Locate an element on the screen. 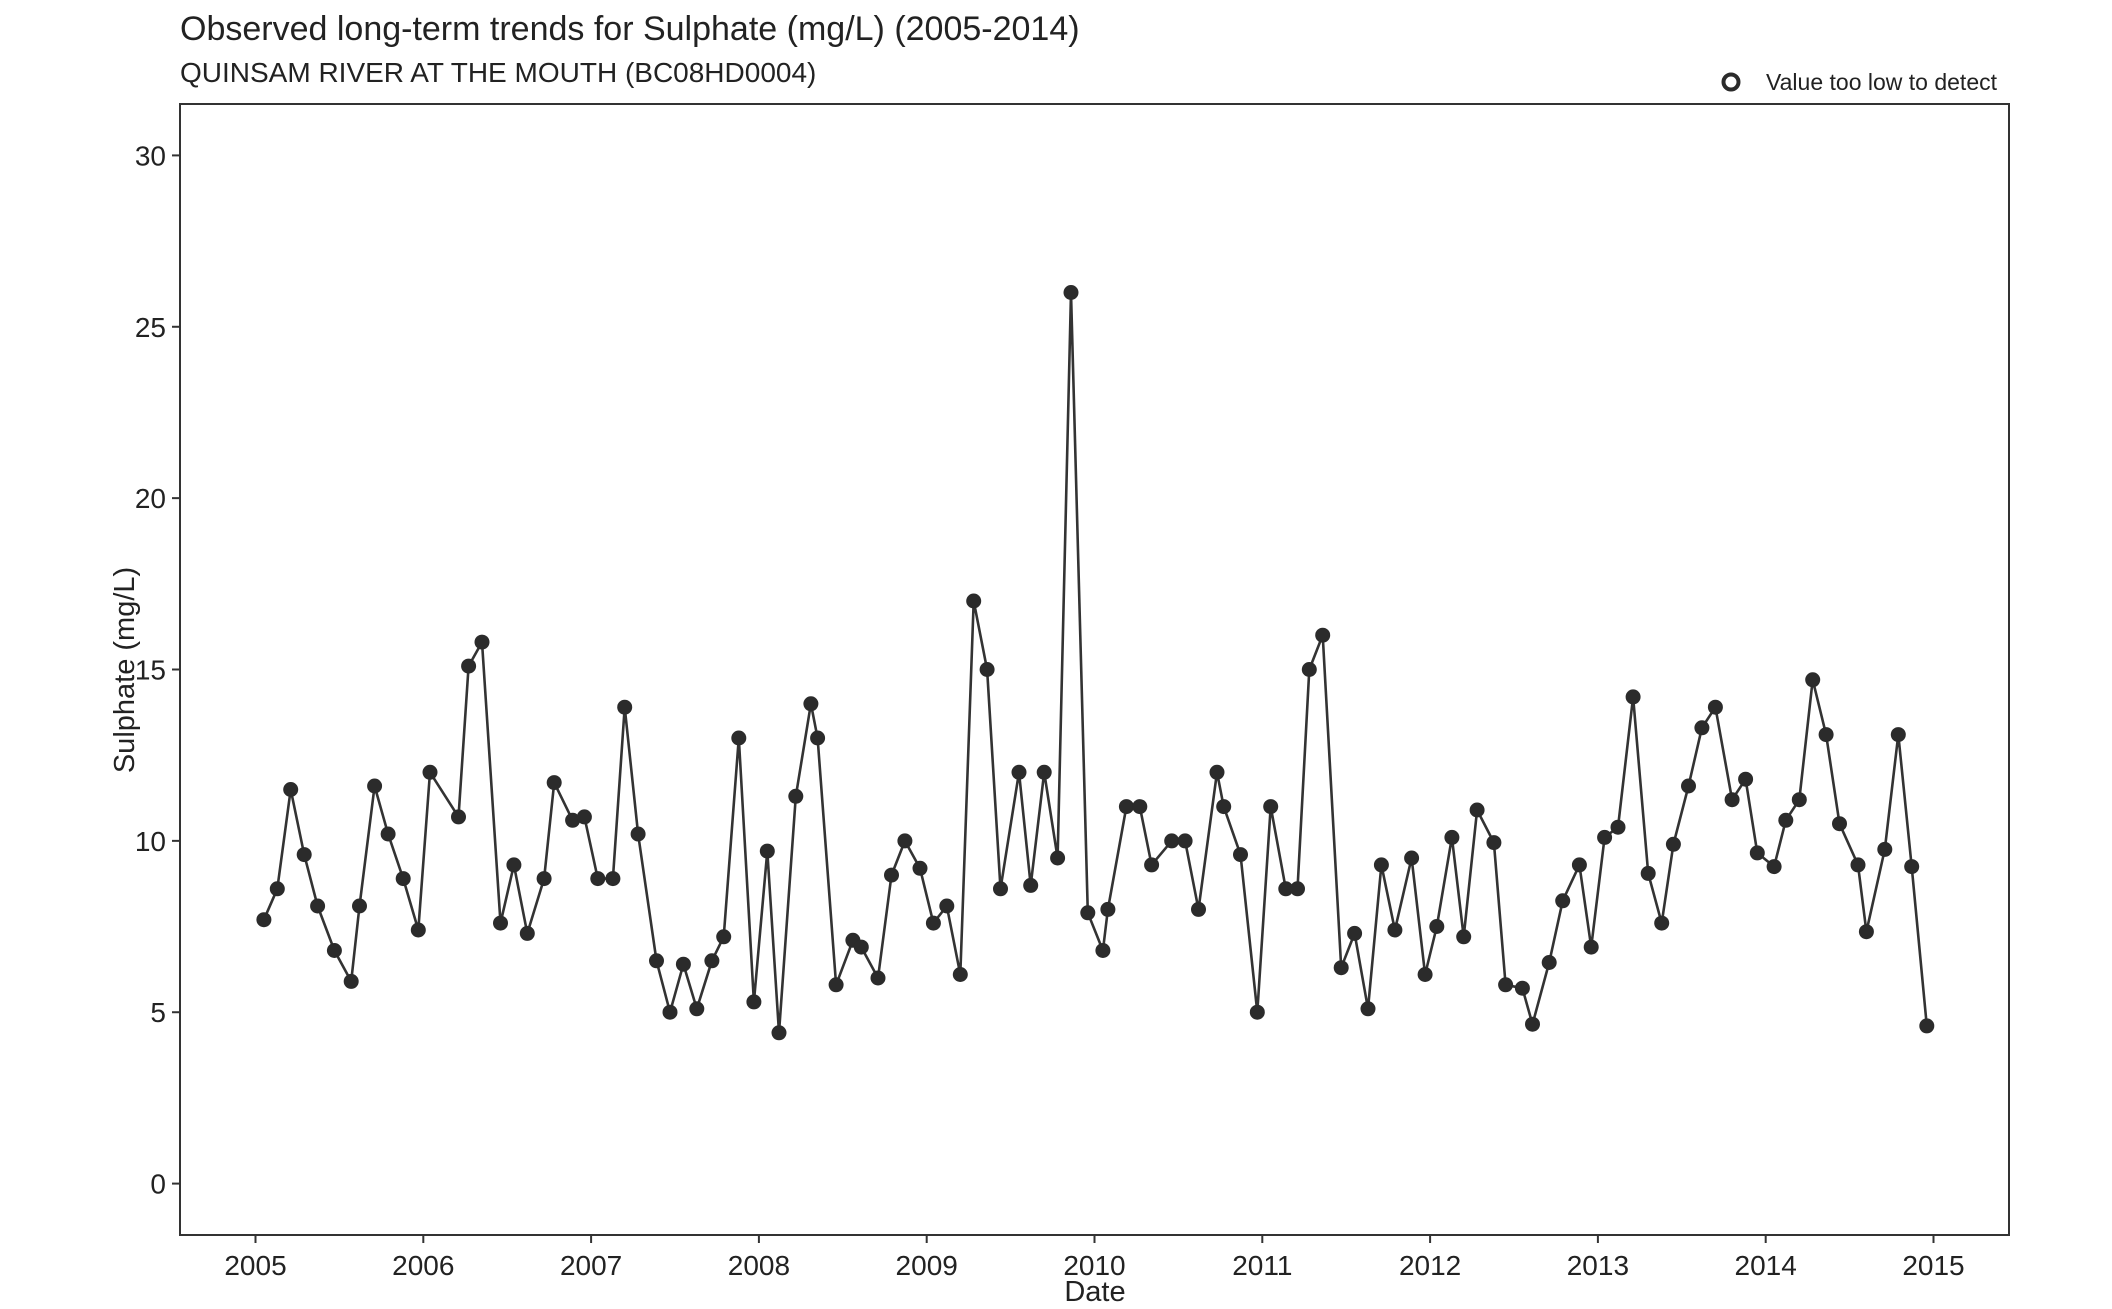 The height and width of the screenshot is (1309, 2112). x-axis-label: Date is located at coordinates (1094, 1292).